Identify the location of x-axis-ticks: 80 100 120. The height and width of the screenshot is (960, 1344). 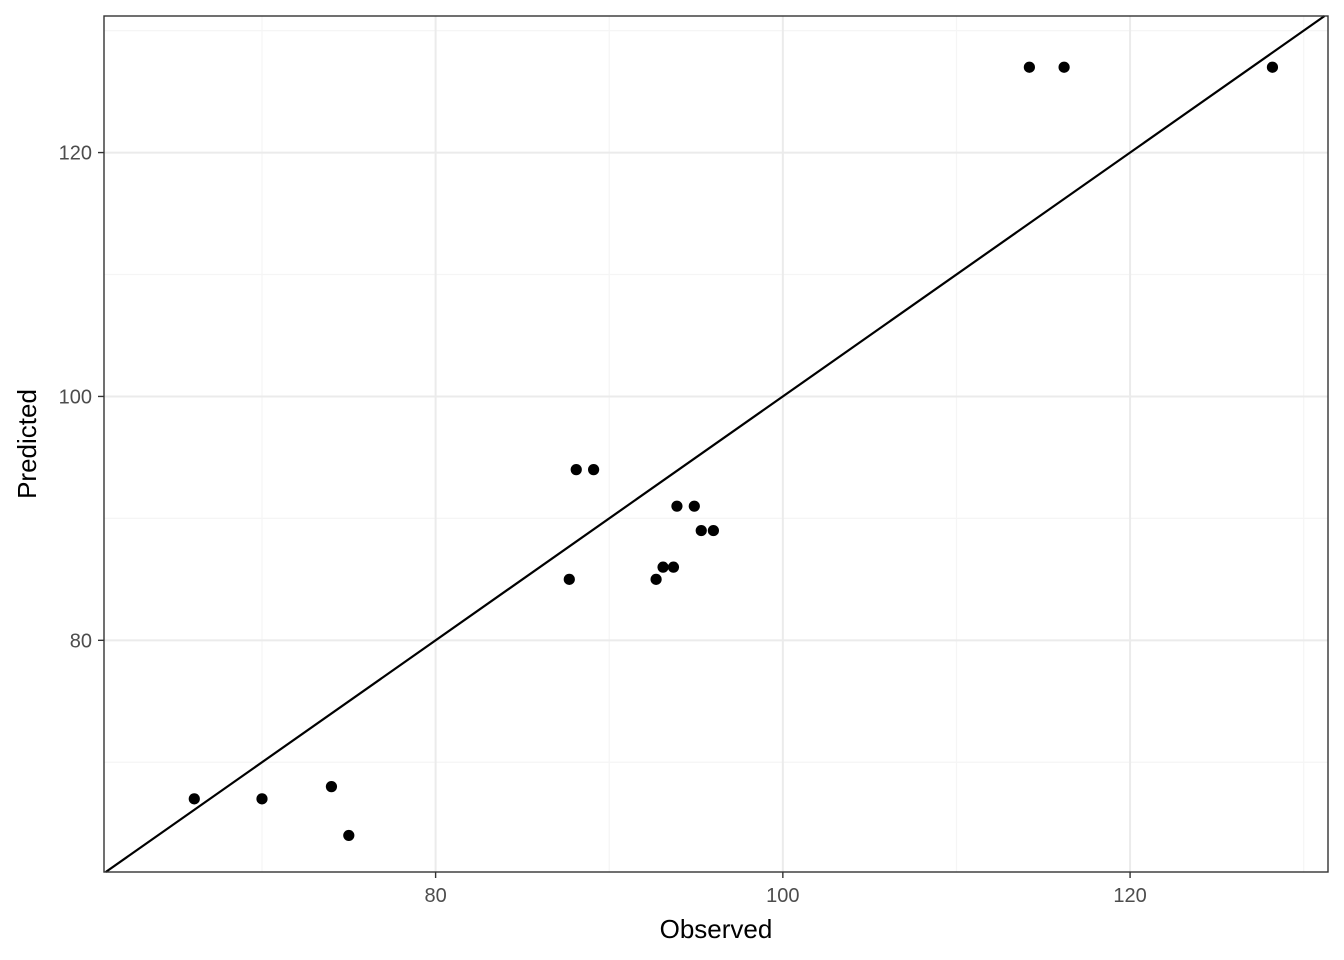
(785, 889).